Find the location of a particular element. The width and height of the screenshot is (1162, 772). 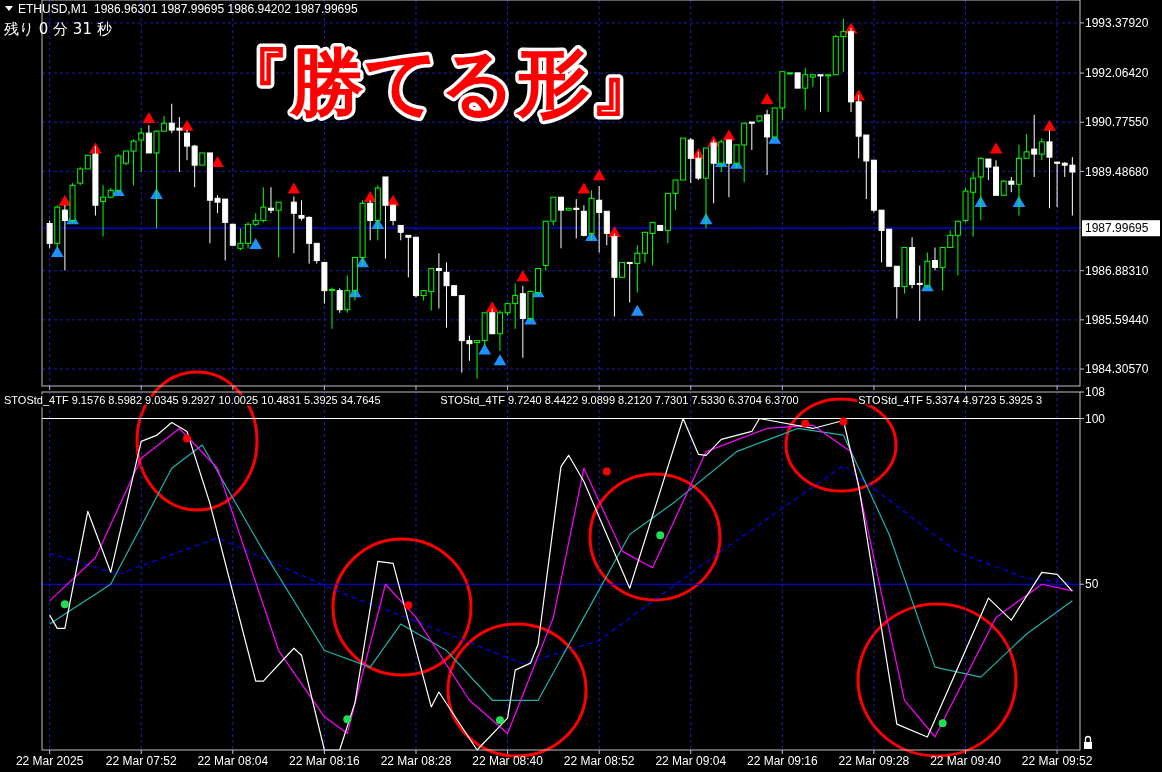

y-tick-label: 1985.59440 is located at coordinates (1117, 320).